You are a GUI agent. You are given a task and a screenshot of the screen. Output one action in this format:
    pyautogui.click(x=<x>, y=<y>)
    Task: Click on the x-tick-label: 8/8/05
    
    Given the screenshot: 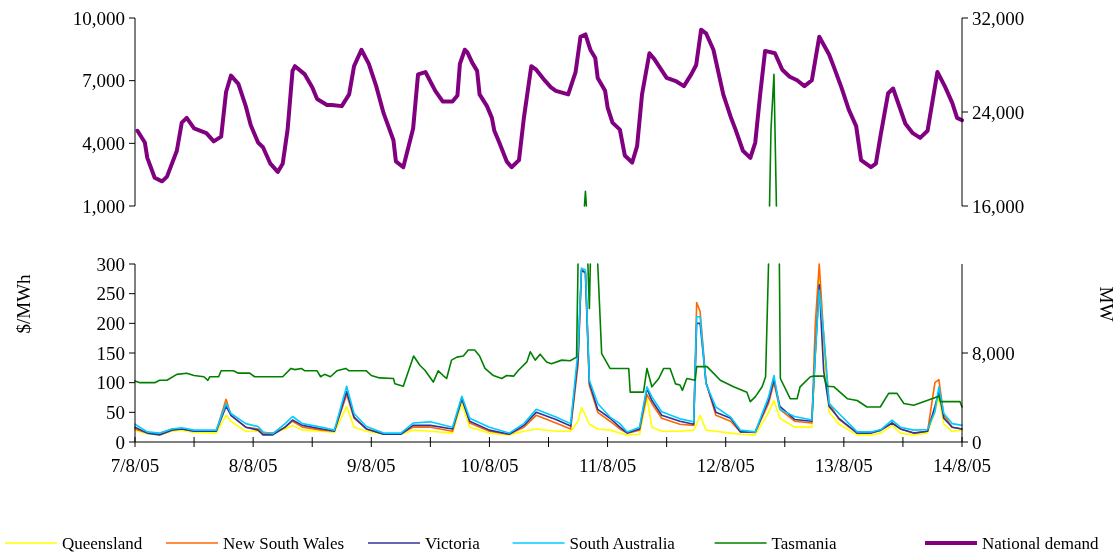 What is the action you would take?
    pyautogui.click(x=253, y=465)
    